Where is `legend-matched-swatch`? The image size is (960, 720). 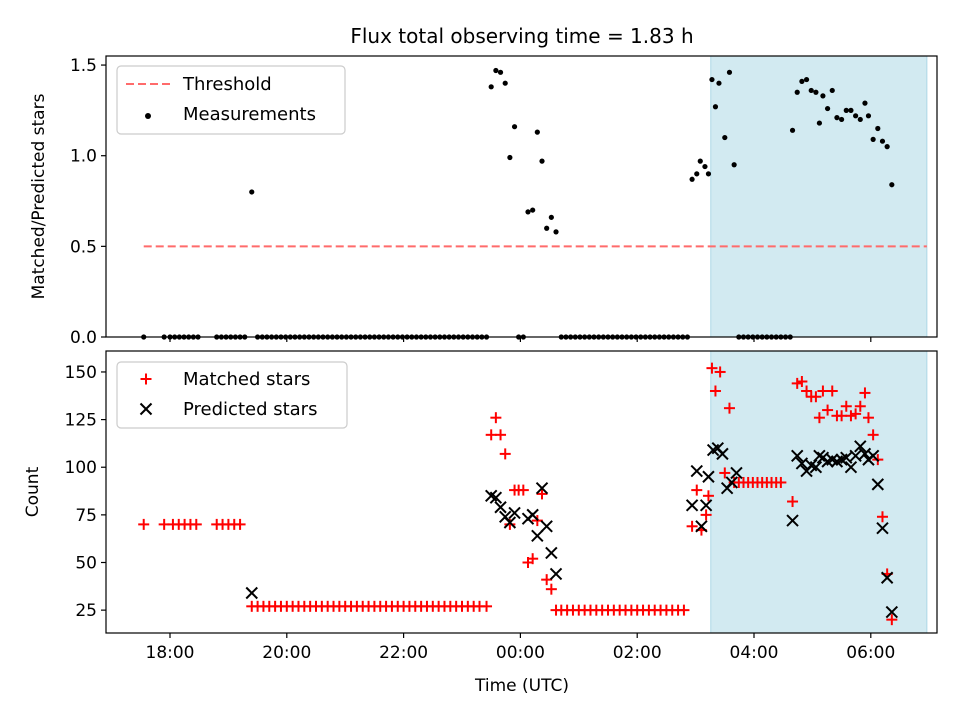
legend-matched-swatch is located at coordinates (146, 379).